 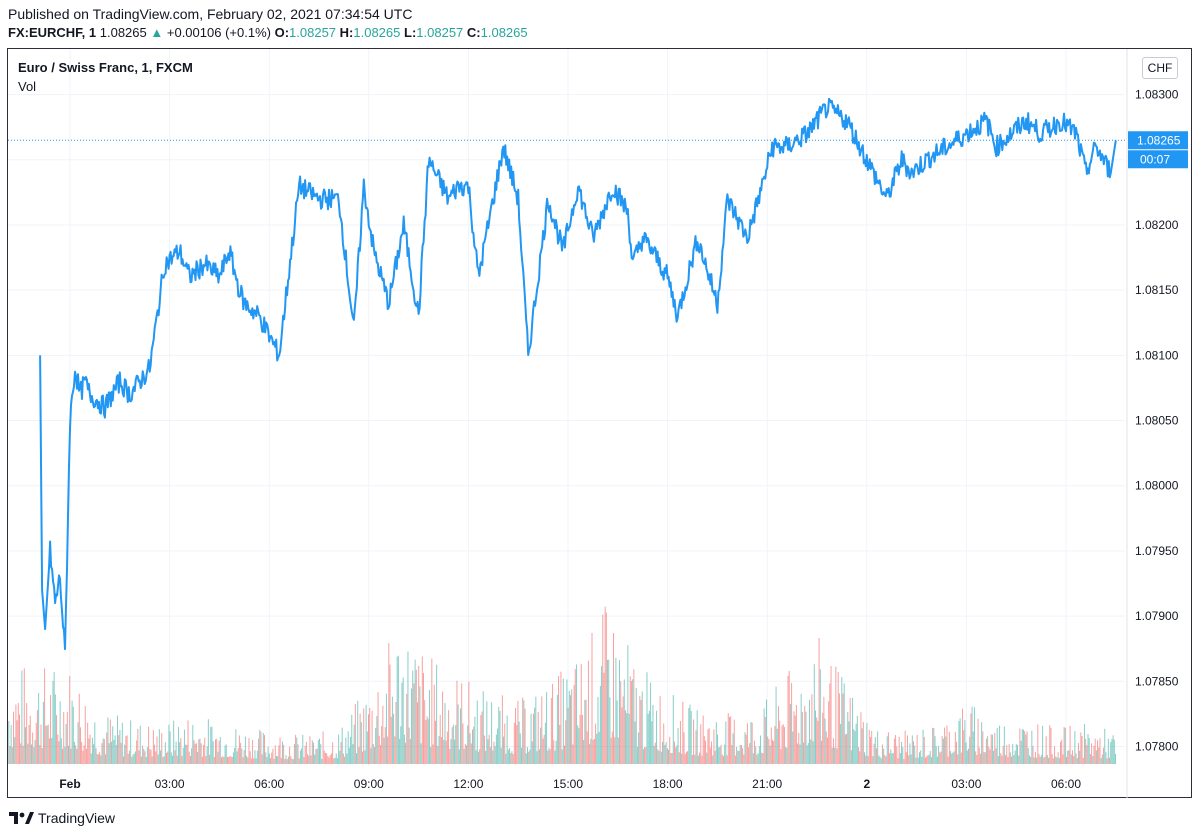 I want to click on y-tick-label: 1.07850, so click(x=1157, y=681).